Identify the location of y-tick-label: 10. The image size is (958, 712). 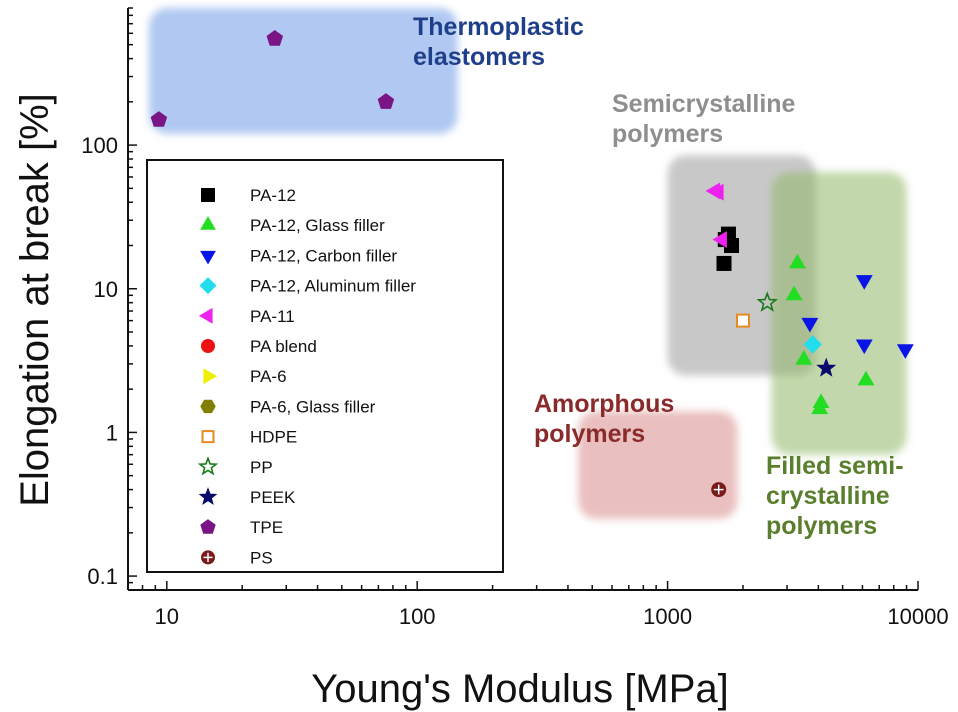
(106, 289).